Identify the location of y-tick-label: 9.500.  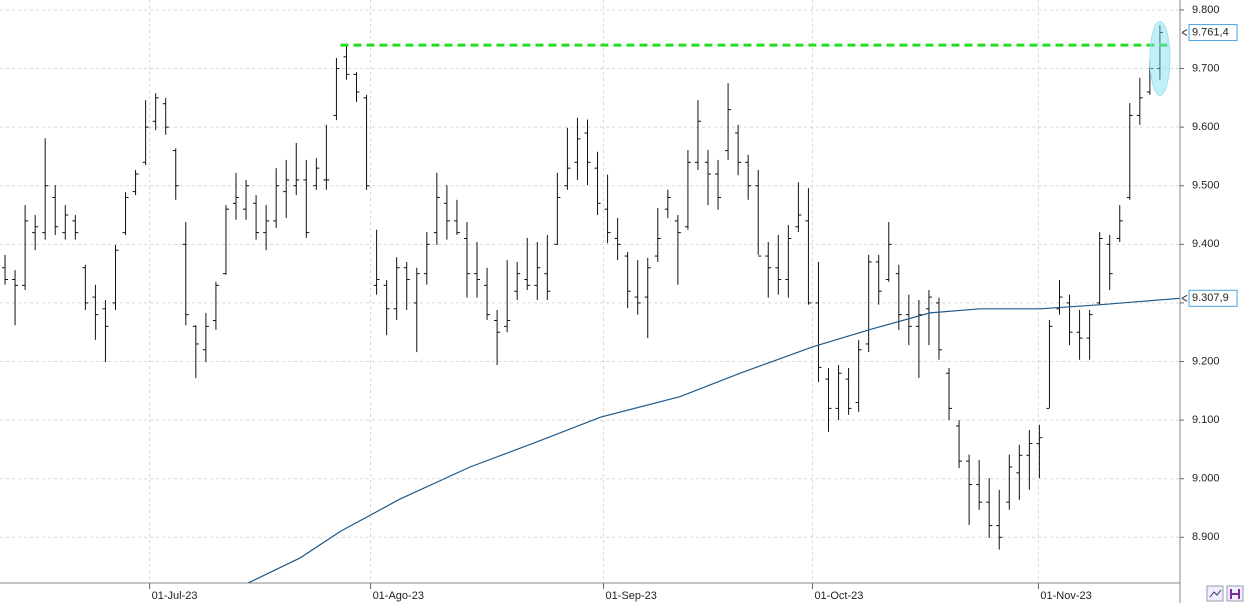
(1206, 186).